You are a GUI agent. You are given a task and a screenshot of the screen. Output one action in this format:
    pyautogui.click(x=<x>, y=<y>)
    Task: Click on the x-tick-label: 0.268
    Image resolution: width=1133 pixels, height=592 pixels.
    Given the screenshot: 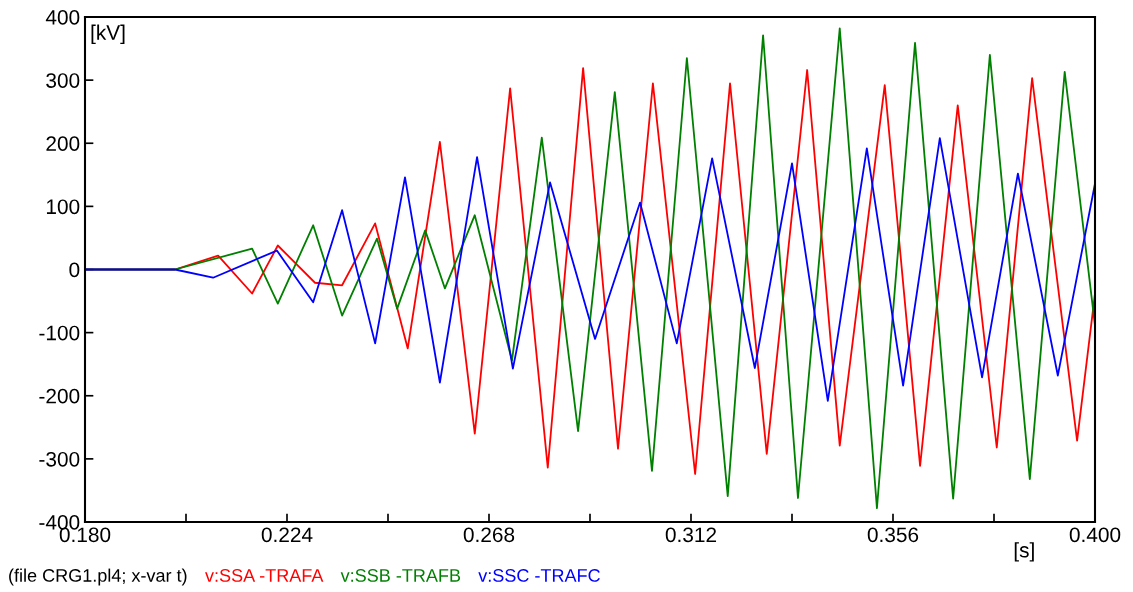 What is the action you would take?
    pyautogui.click(x=489, y=535)
    